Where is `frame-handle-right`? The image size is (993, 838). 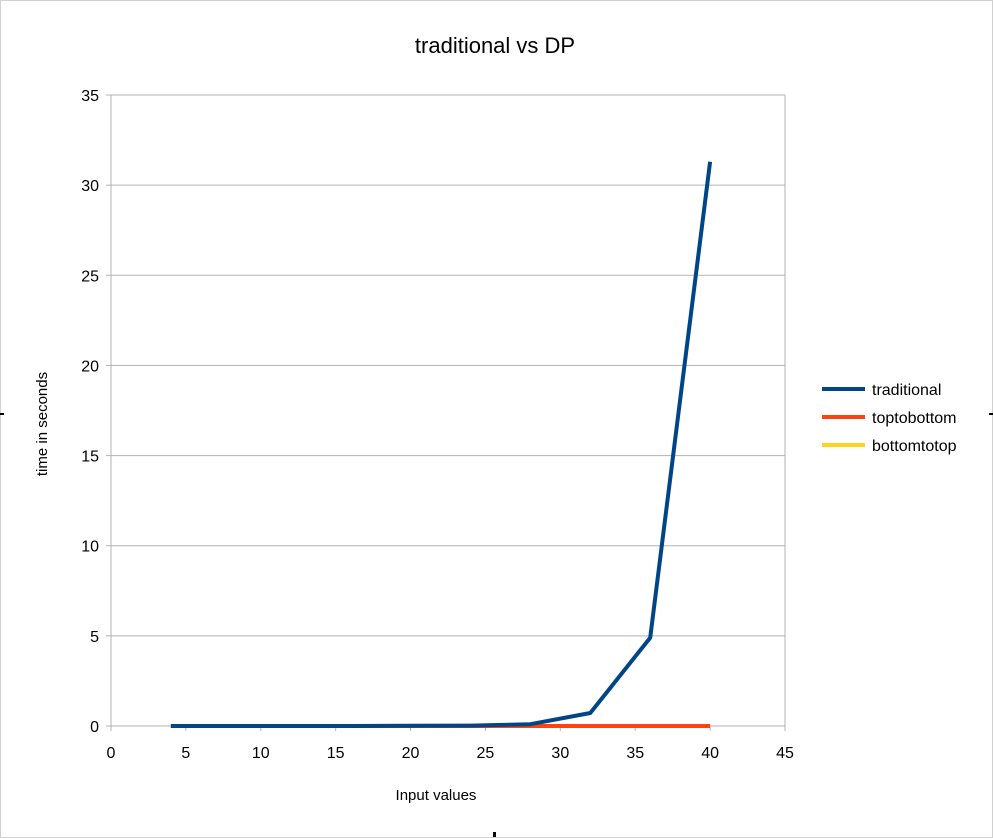
frame-handle-right is located at coordinates (991, 414).